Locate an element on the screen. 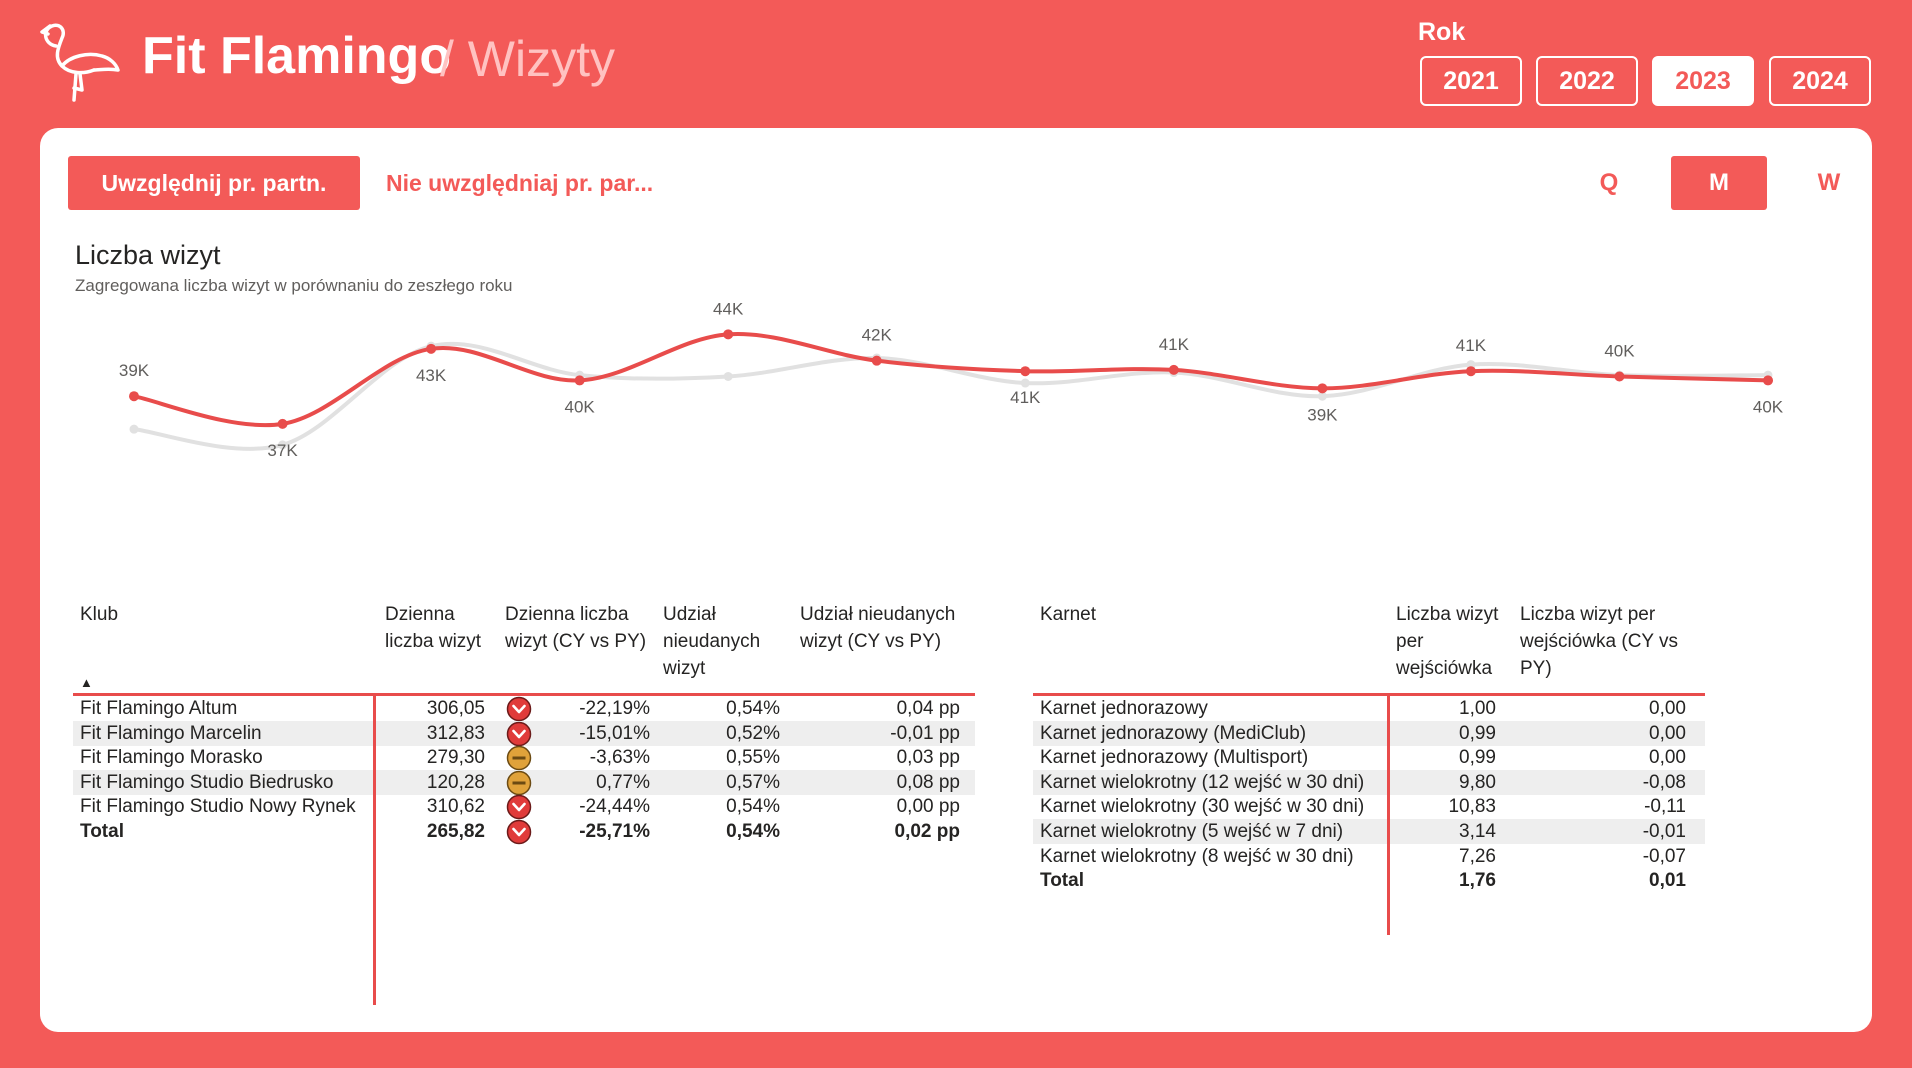 The height and width of the screenshot is (1068, 1912). column-header-visits-per-pass-cmp: Liczba wizyt per wejściówka (CY vs PY) is located at coordinates (1599, 641).